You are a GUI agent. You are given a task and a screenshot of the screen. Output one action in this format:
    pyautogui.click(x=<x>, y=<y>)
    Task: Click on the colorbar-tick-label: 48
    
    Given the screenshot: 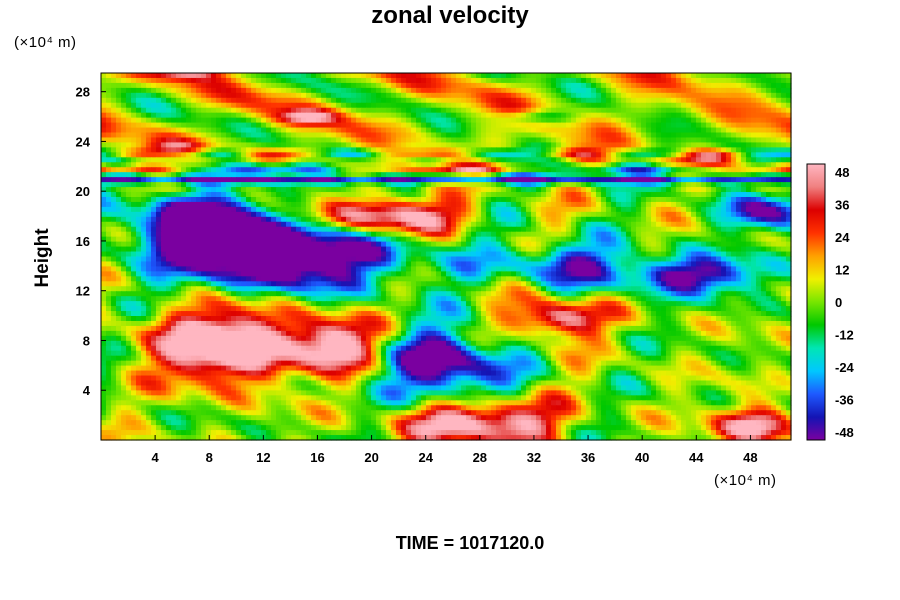 What is the action you would take?
    pyautogui.click(x=842, y=172)
    